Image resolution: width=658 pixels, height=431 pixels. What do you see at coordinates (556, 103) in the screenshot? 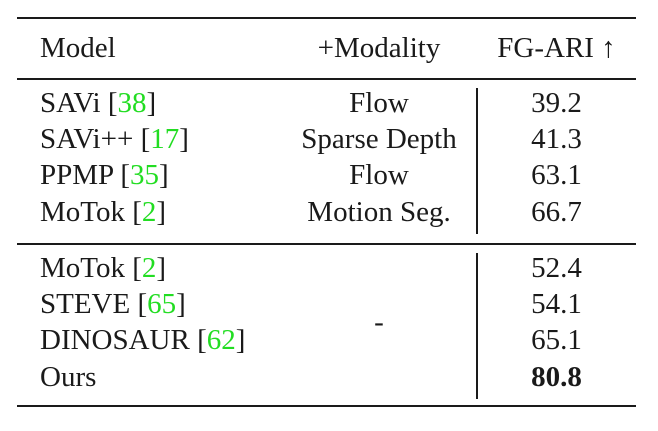
I see `table-row-score: 39.2` at bounding box center [556, 103].